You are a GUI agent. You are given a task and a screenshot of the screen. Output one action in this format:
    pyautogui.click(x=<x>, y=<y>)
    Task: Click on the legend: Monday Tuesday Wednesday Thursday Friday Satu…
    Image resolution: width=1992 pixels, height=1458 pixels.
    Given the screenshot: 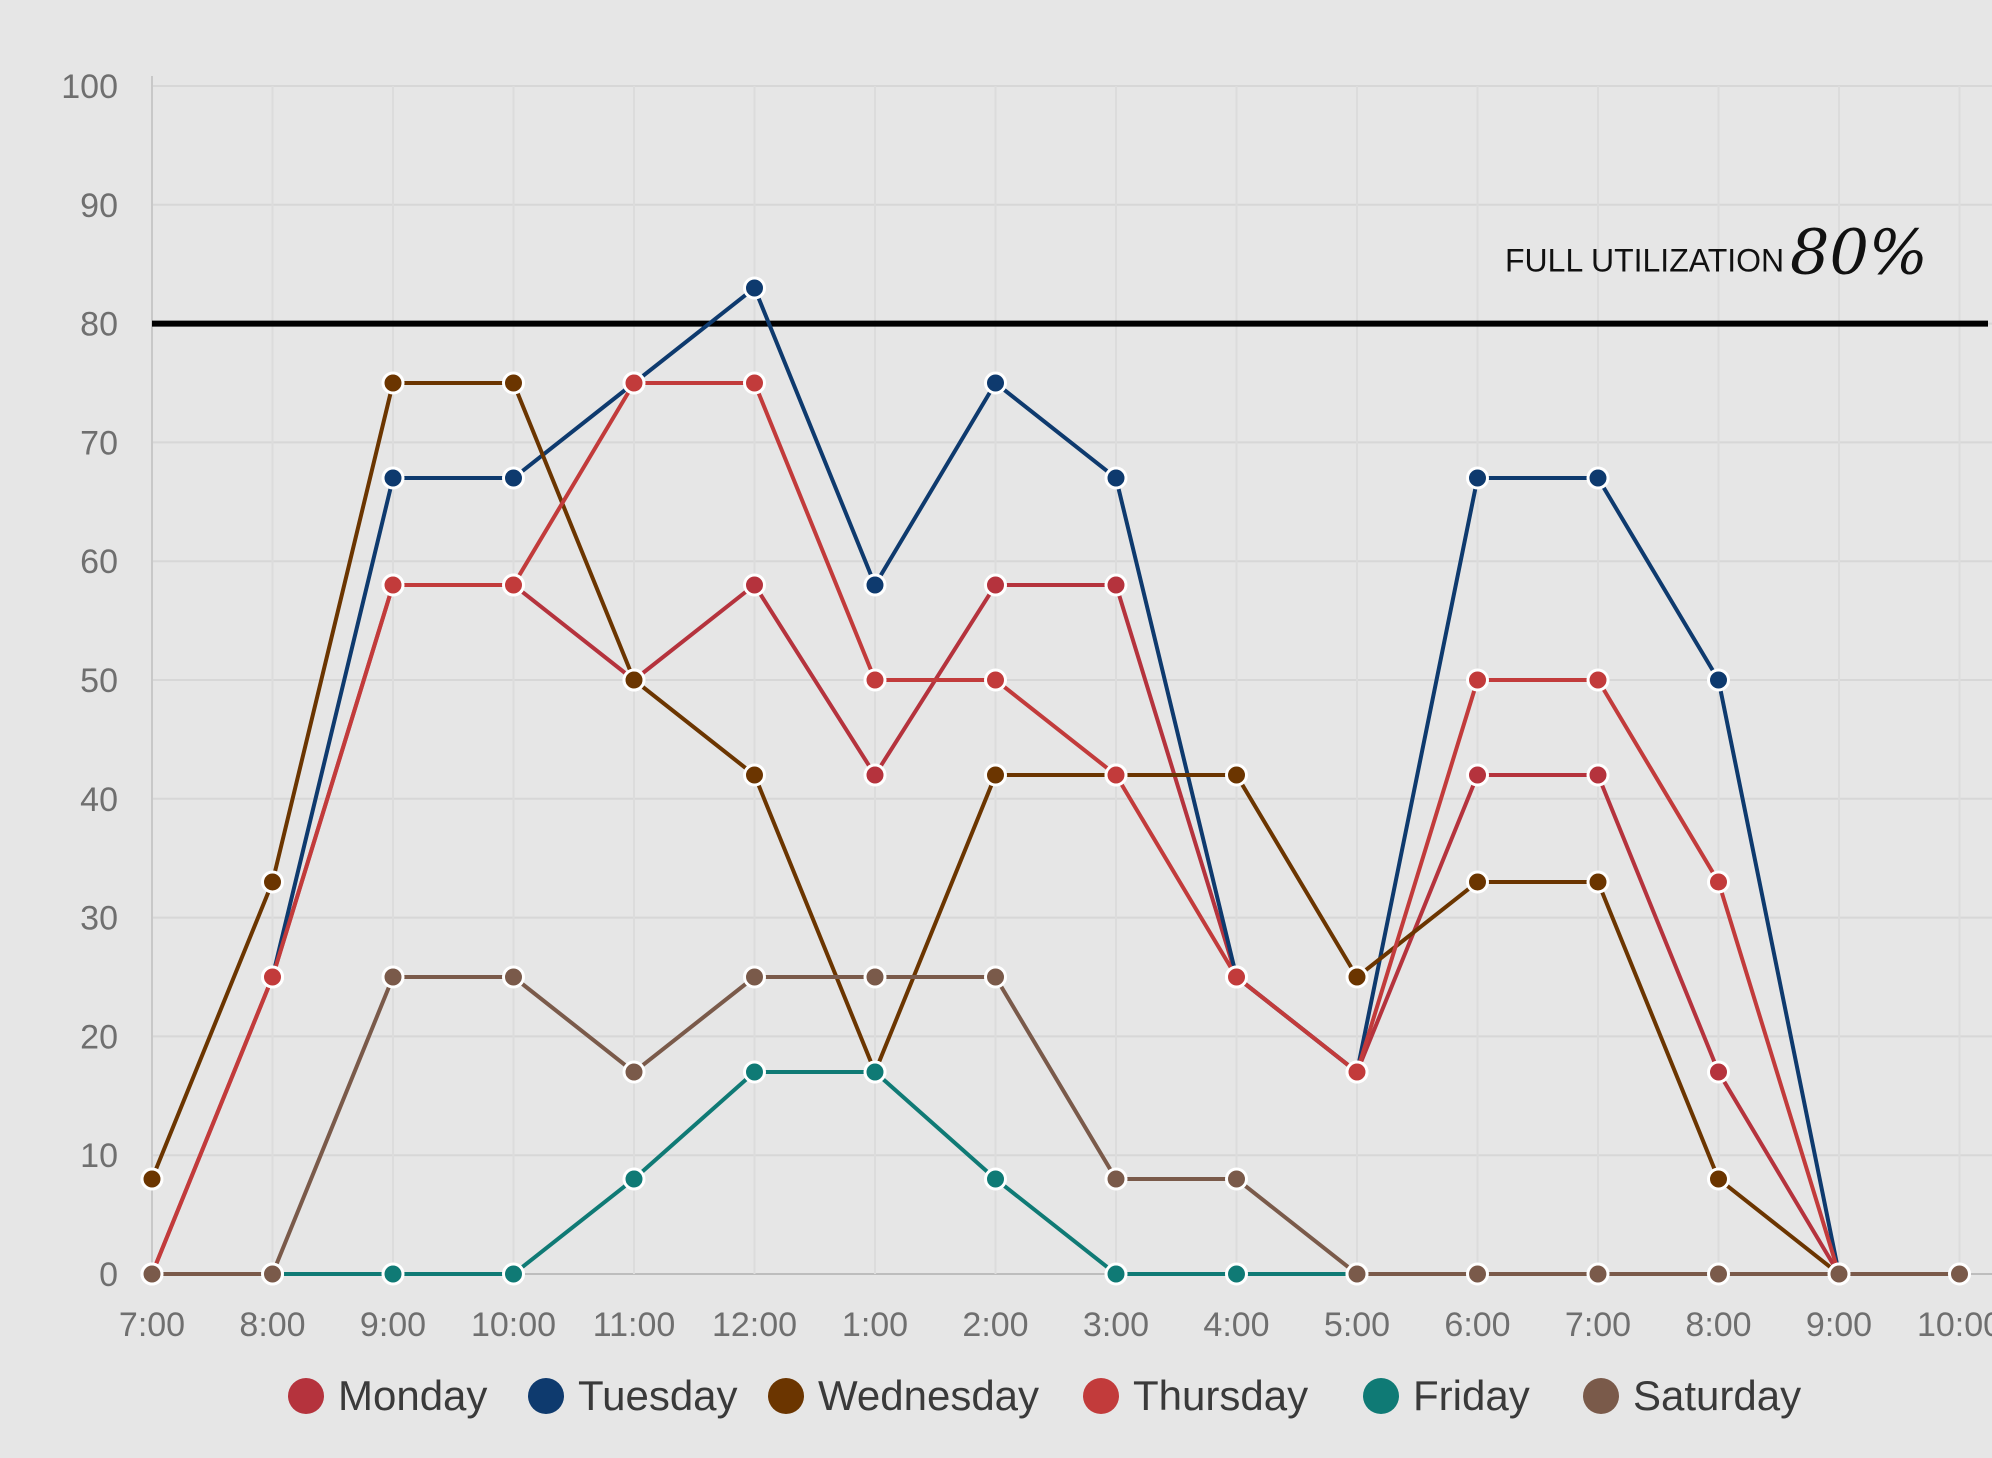 What is the action you would take?
    pyautogui.click(x=1044, y=1395)
    